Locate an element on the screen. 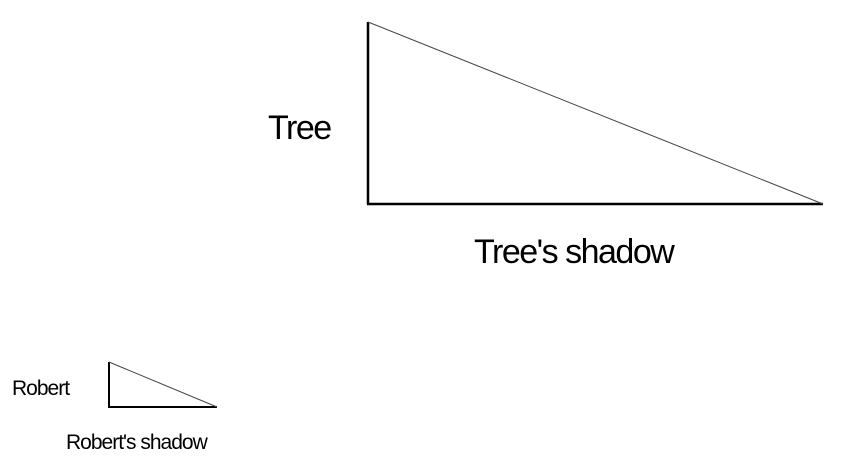 The width and height of the screenshot is (852, 476). tree-label: Tree is located at coordinates (299, 128).